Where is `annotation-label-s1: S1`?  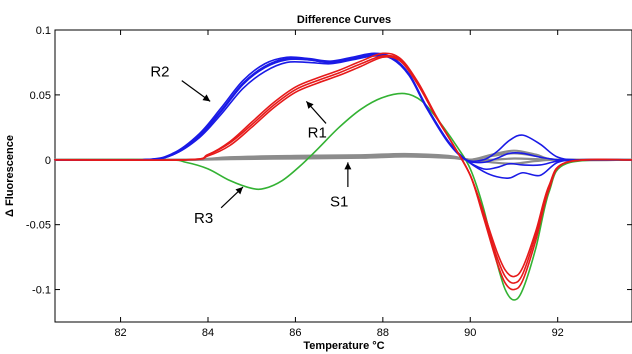
annotation-label-s1: S1 is located at coordinates (339, 201).